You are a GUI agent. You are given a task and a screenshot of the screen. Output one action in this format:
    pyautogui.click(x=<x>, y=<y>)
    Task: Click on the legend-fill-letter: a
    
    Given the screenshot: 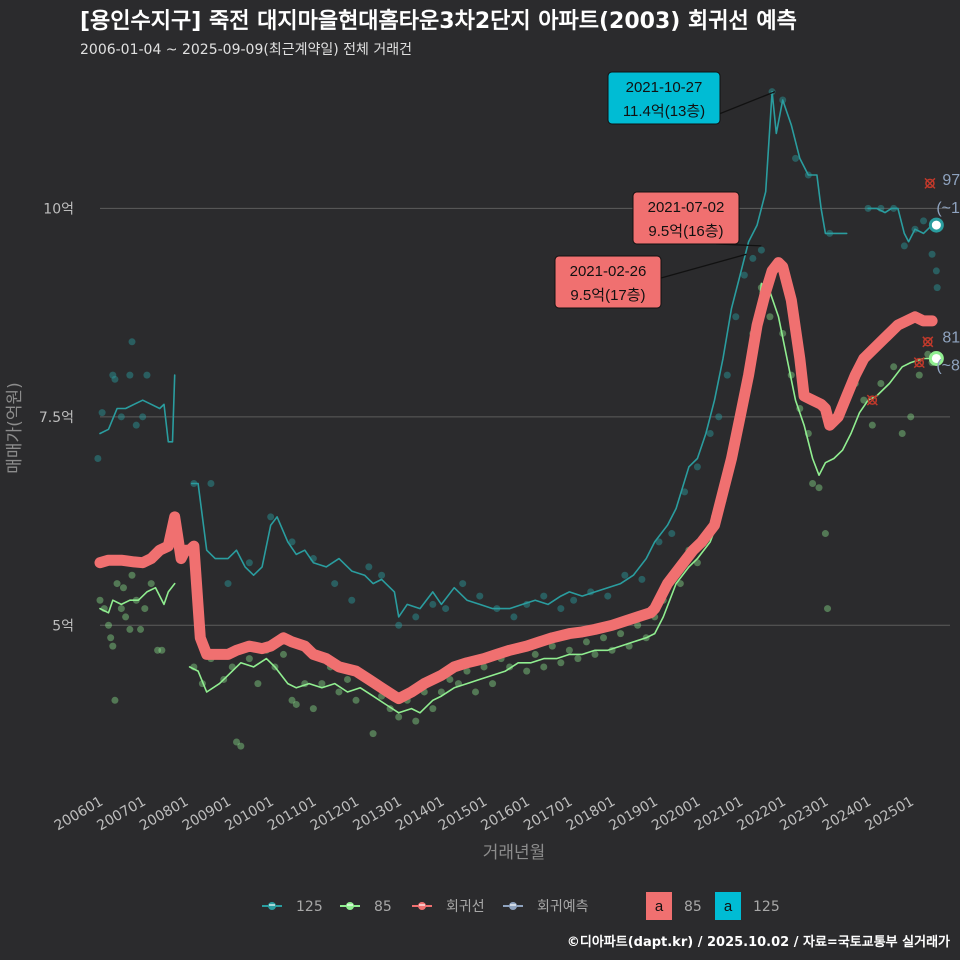 What is the action you would take?
    pyautogui.click(x=659, y=906)
    